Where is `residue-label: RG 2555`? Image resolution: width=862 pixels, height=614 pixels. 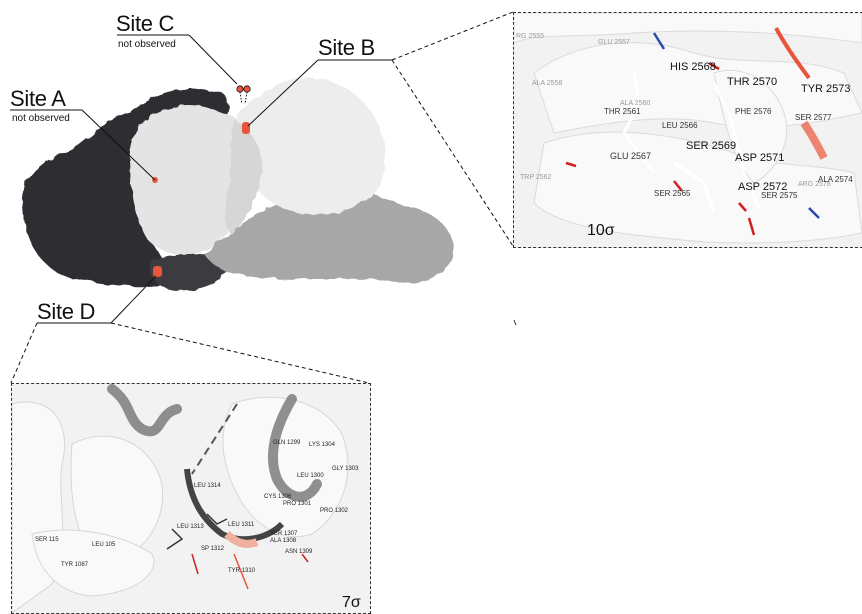 residue-label: RG 2555 is located at coordinates (530, 36).